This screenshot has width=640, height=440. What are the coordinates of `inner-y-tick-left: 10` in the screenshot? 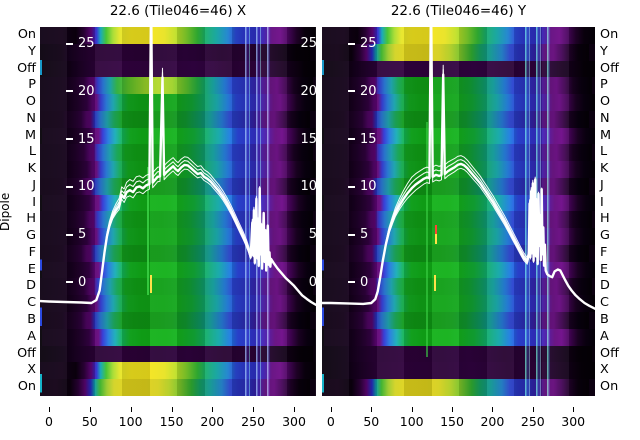 It's located at (362, 186).